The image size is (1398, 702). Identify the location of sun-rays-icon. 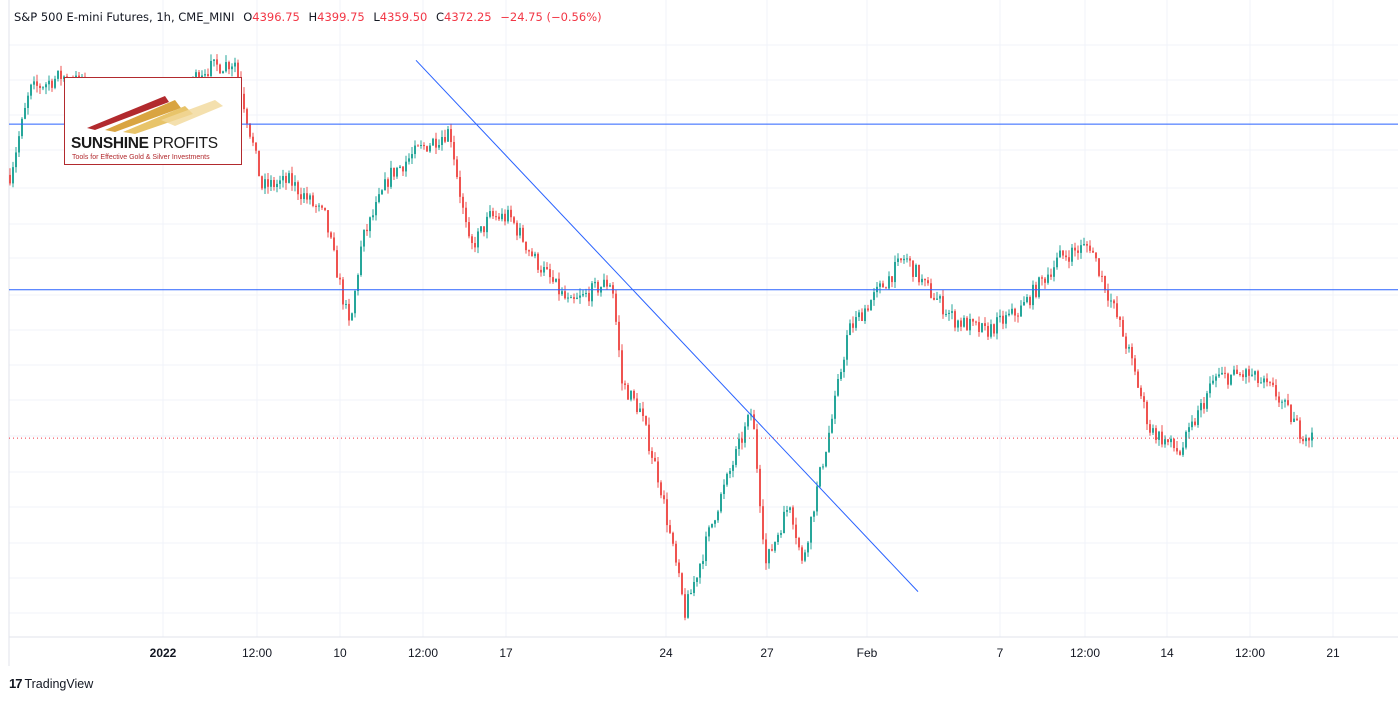
(155, 115).